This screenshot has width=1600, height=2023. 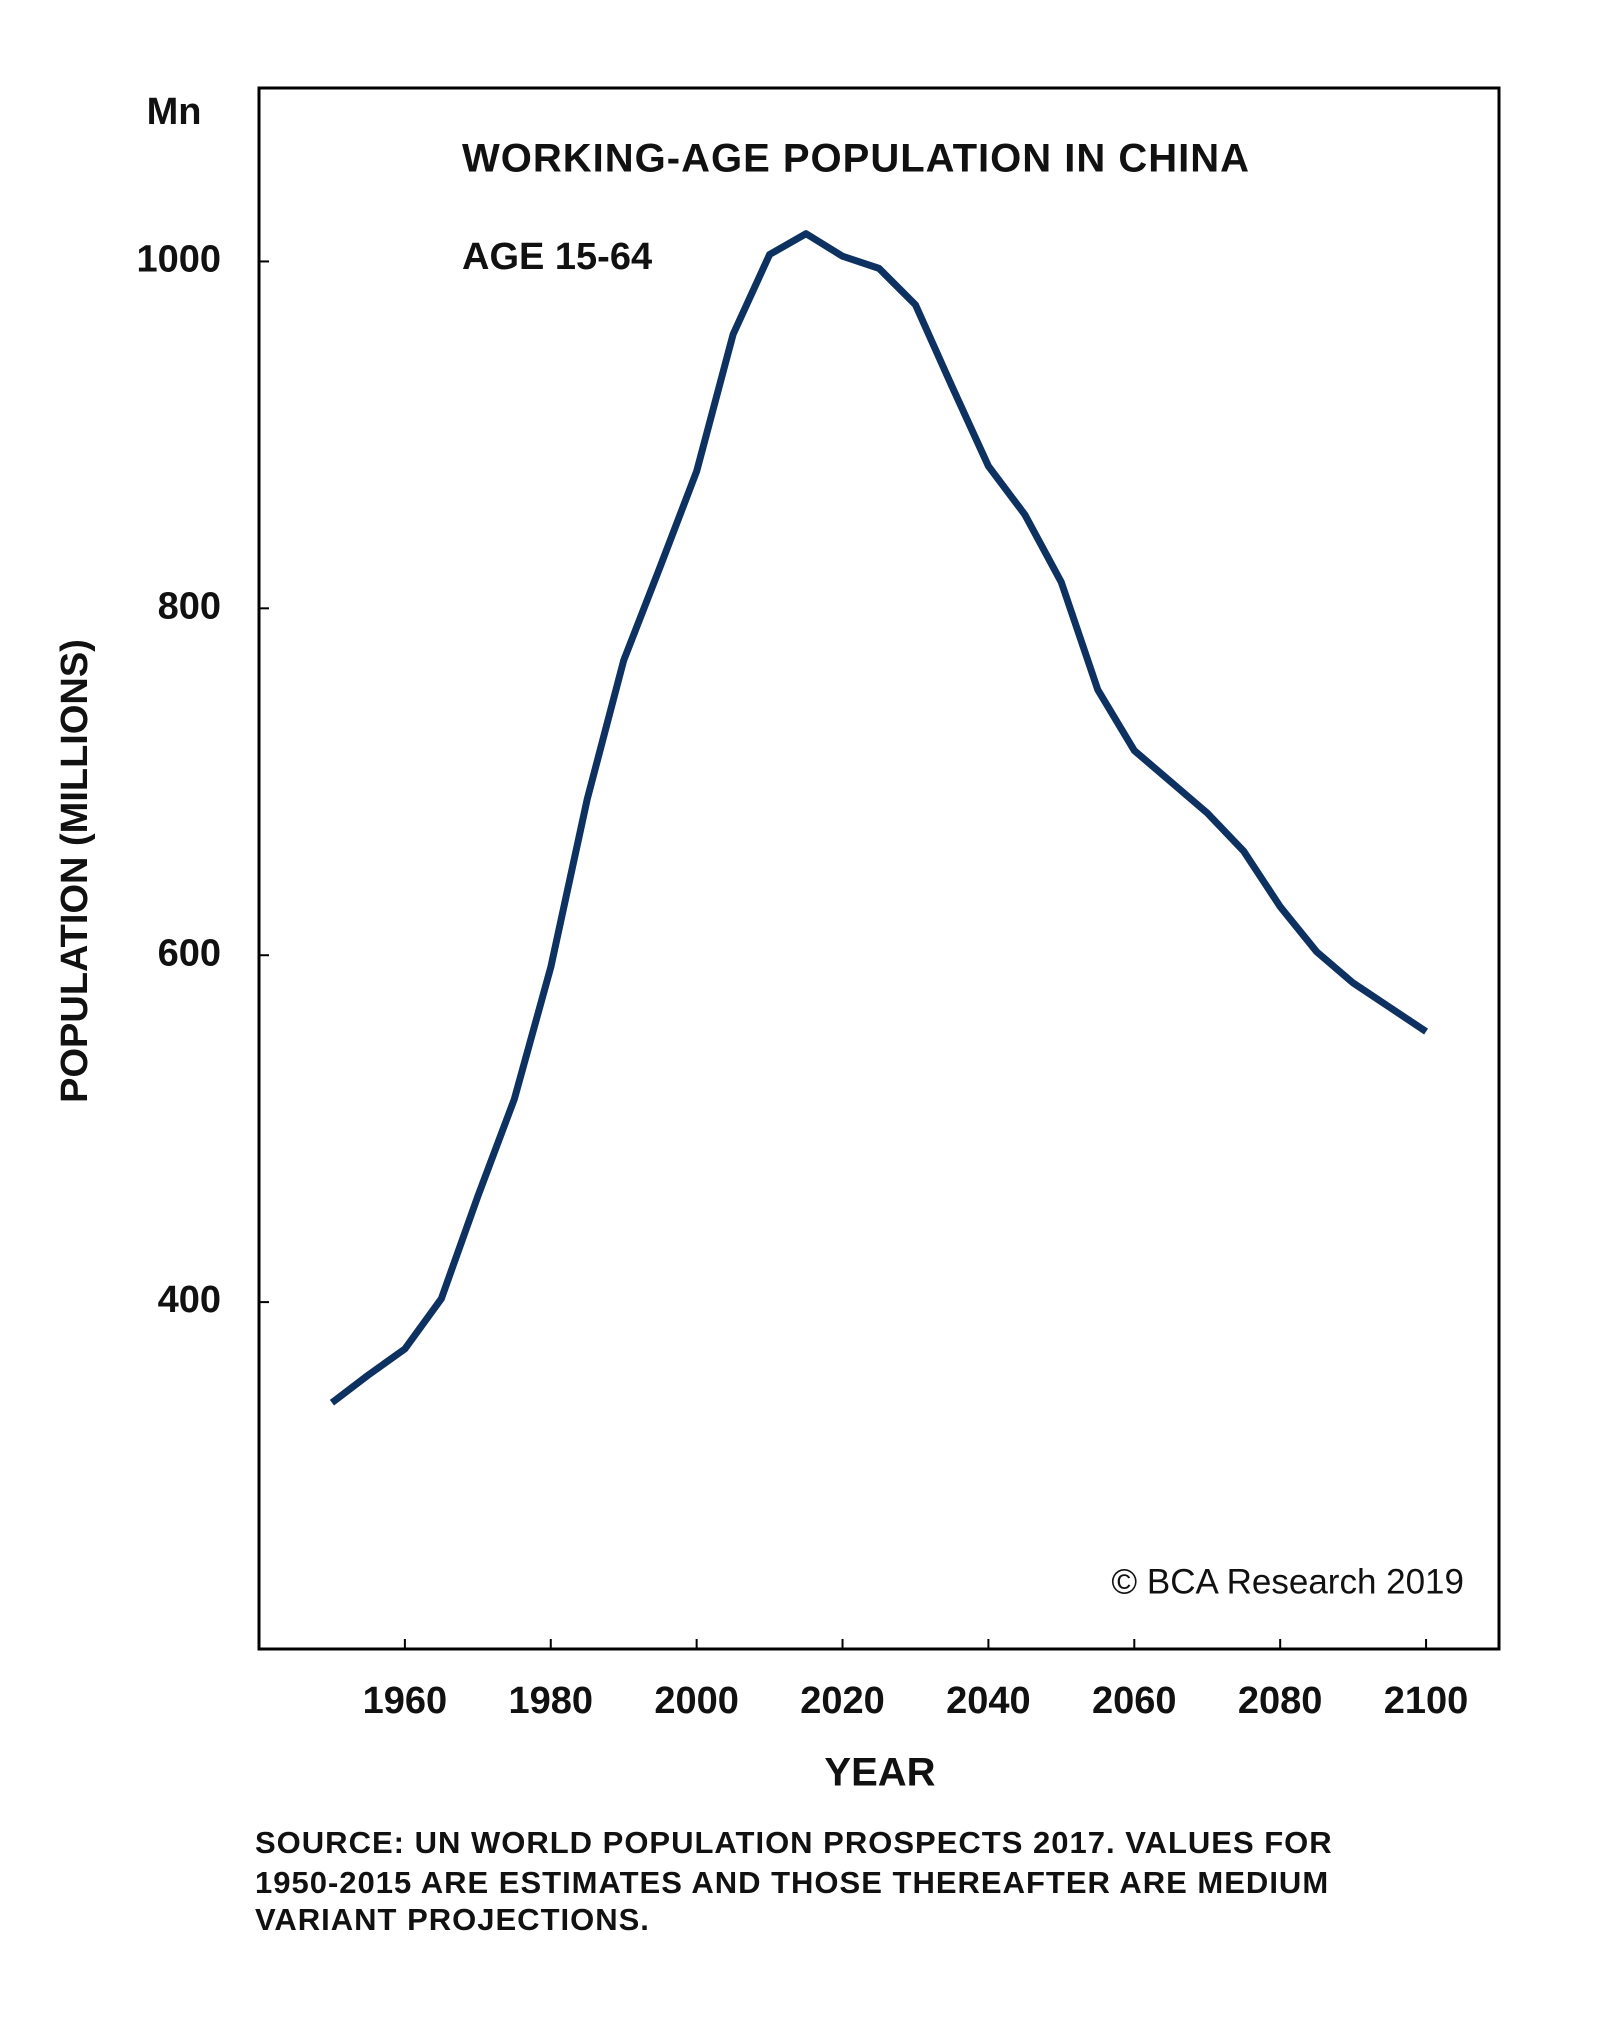 What do you see at coordinates (452, 1919) in the screenshot?
I see `source-note: VARIANT PROJECTIONS.` at bounding box center [452, 1919].